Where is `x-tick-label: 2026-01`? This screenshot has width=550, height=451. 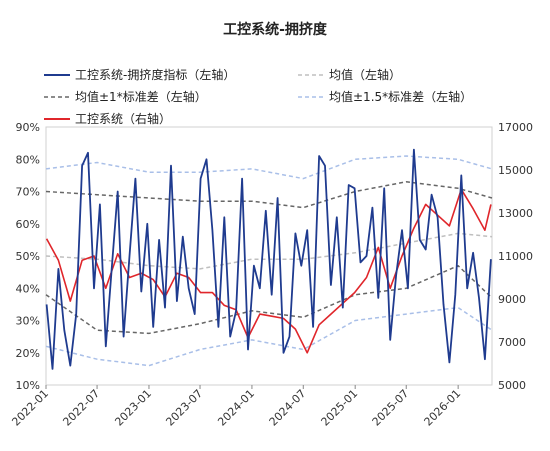
x-tick-label: 2026-01 is located at coordinates (443, 408).